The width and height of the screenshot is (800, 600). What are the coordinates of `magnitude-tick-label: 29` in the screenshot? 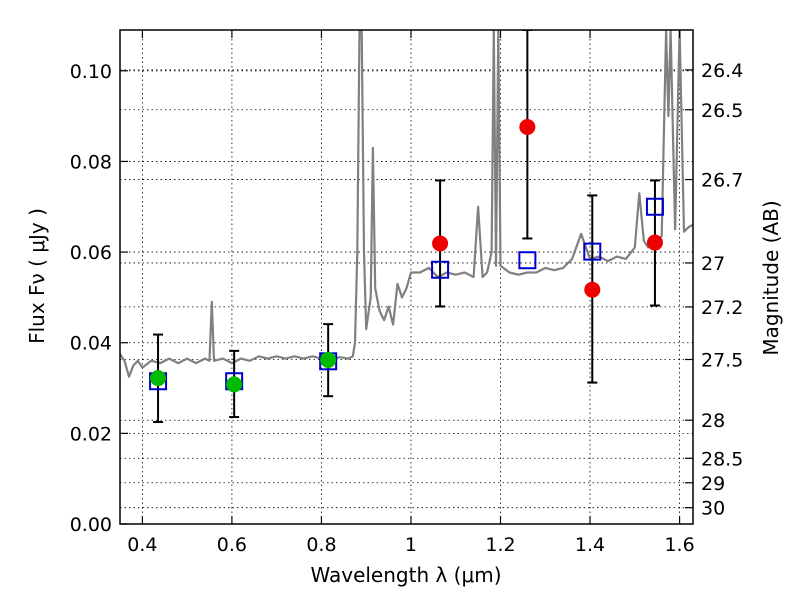 It's located at (713, 484).